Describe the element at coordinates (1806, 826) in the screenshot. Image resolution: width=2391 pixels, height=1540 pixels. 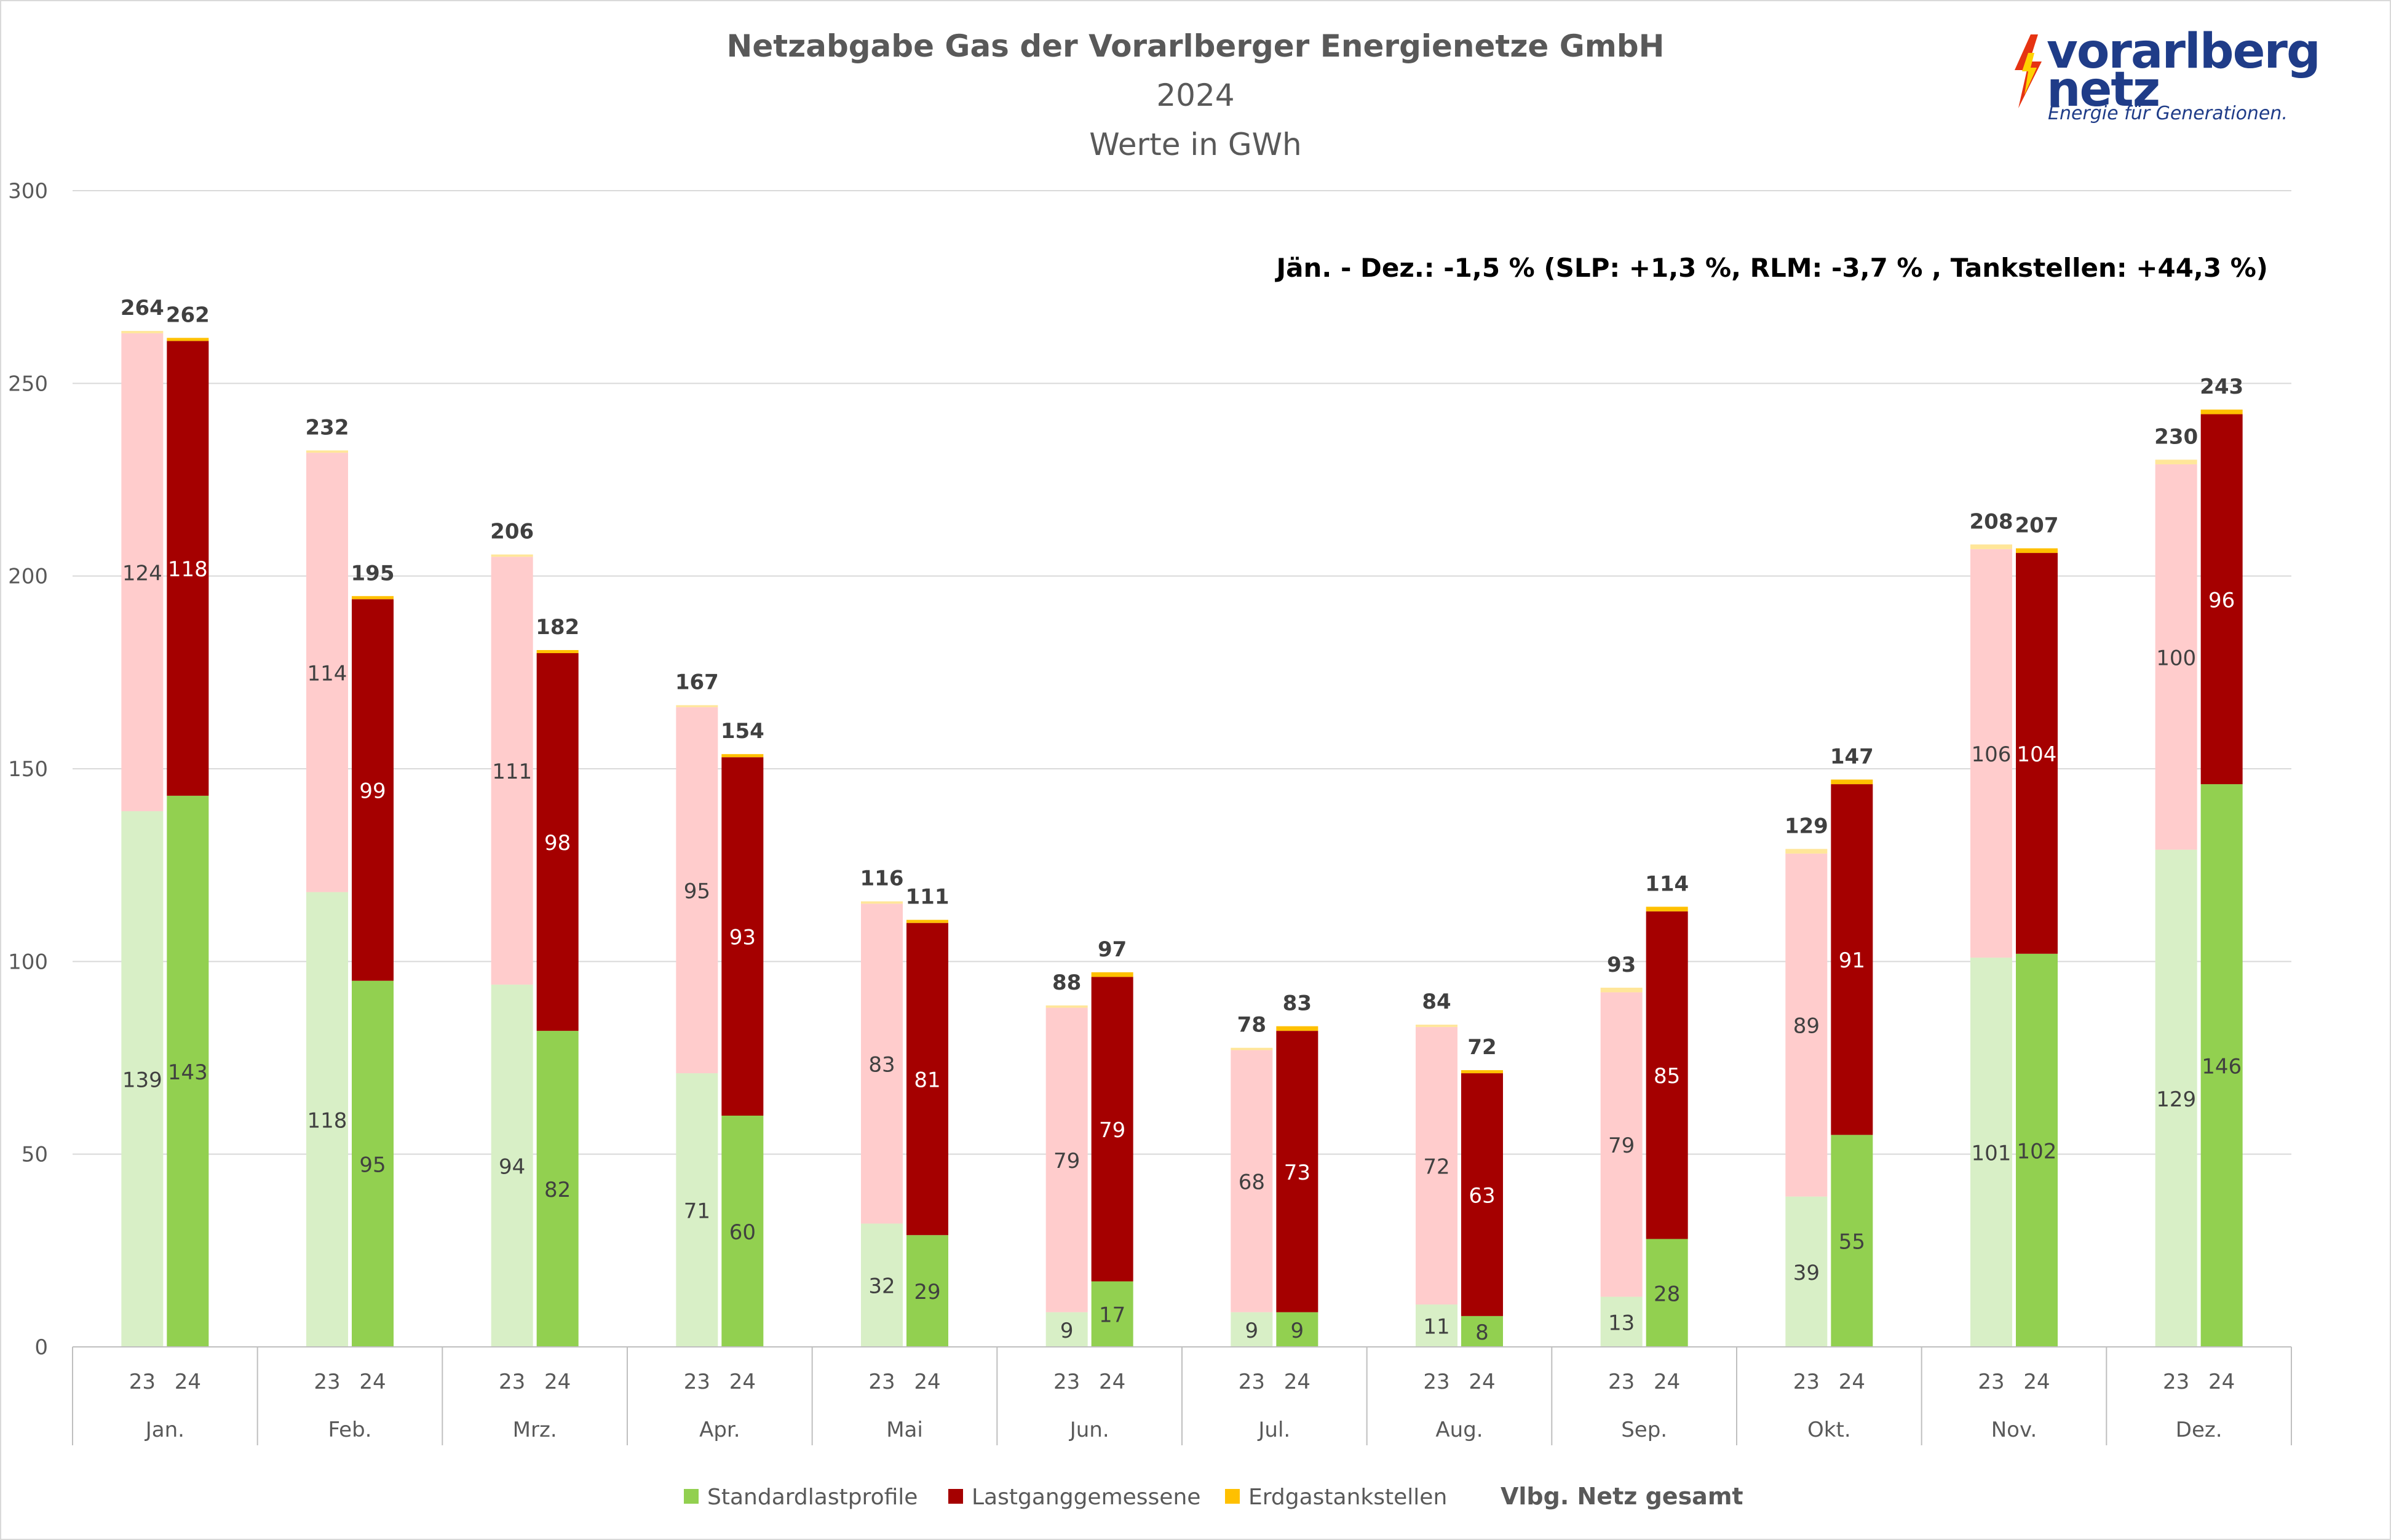
I see `total-label-23: 129` at that location.